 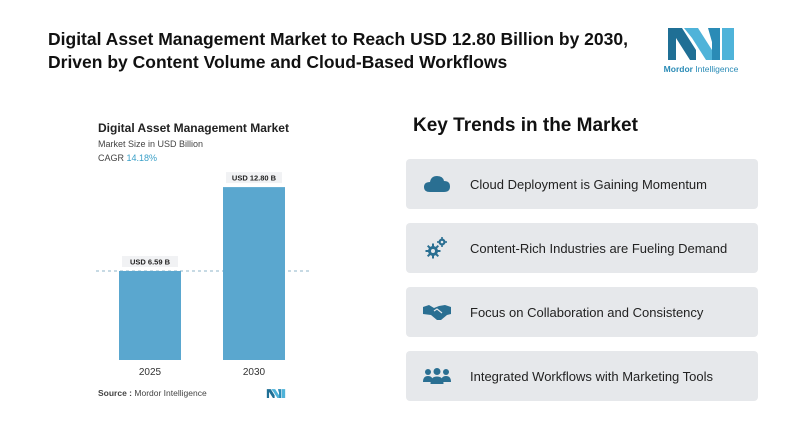 What do you see at coordinates (437, 184) in the screenshot?
I see `cloud-icon` at bounding box center [437, 184].